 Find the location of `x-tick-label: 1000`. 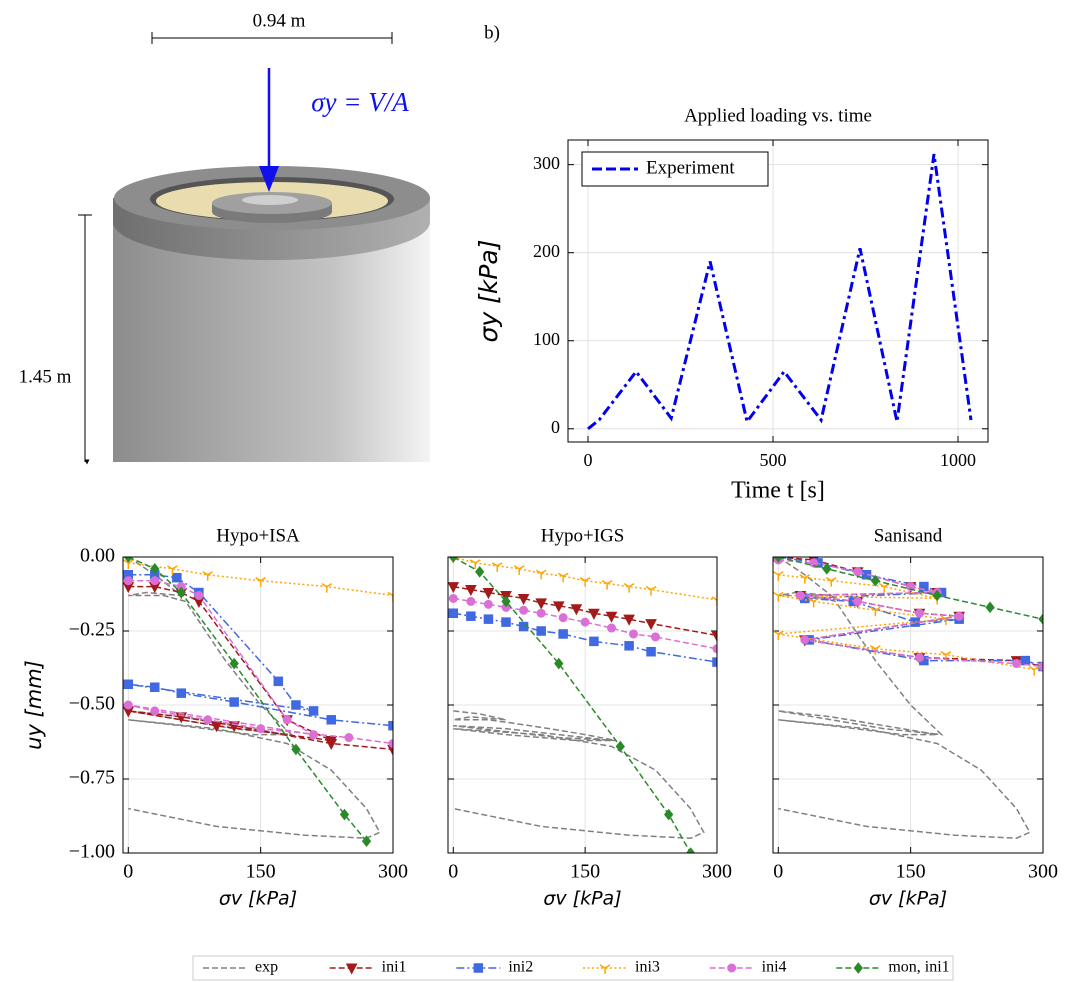

x-tick-label: 1000 is located at coordinates (958, 460).